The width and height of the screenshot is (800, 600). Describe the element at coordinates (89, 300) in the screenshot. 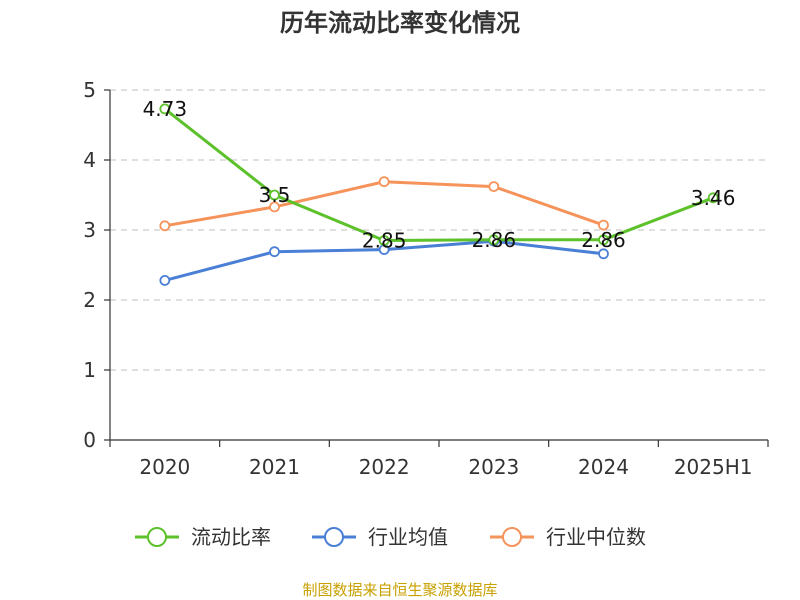

I see `y-tick-label: 2` at that location.